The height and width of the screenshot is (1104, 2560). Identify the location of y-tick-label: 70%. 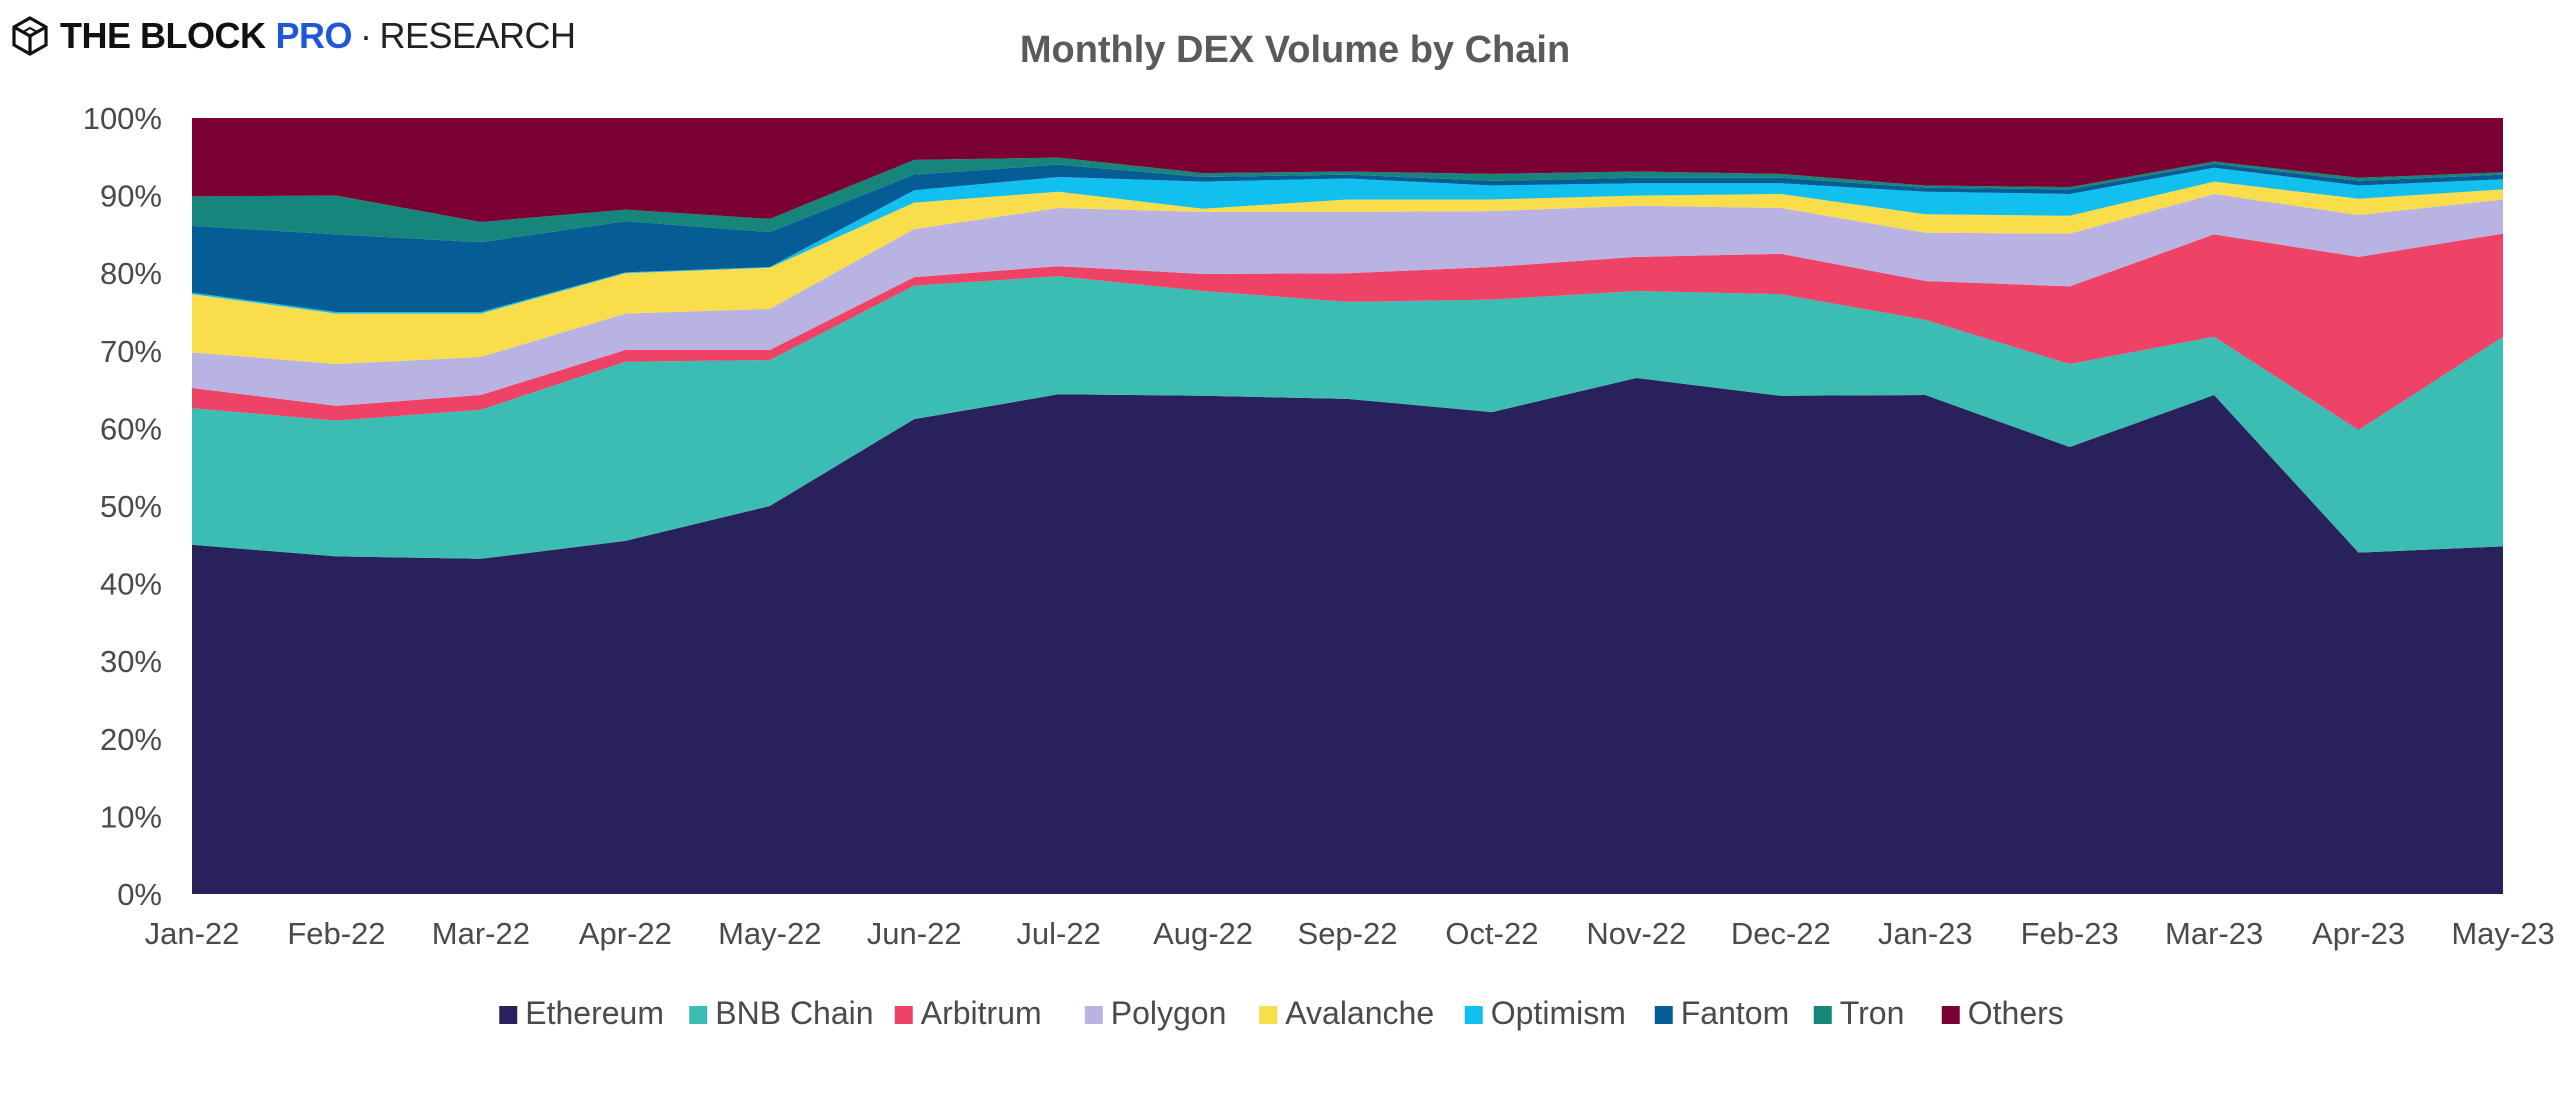
(131, 351).